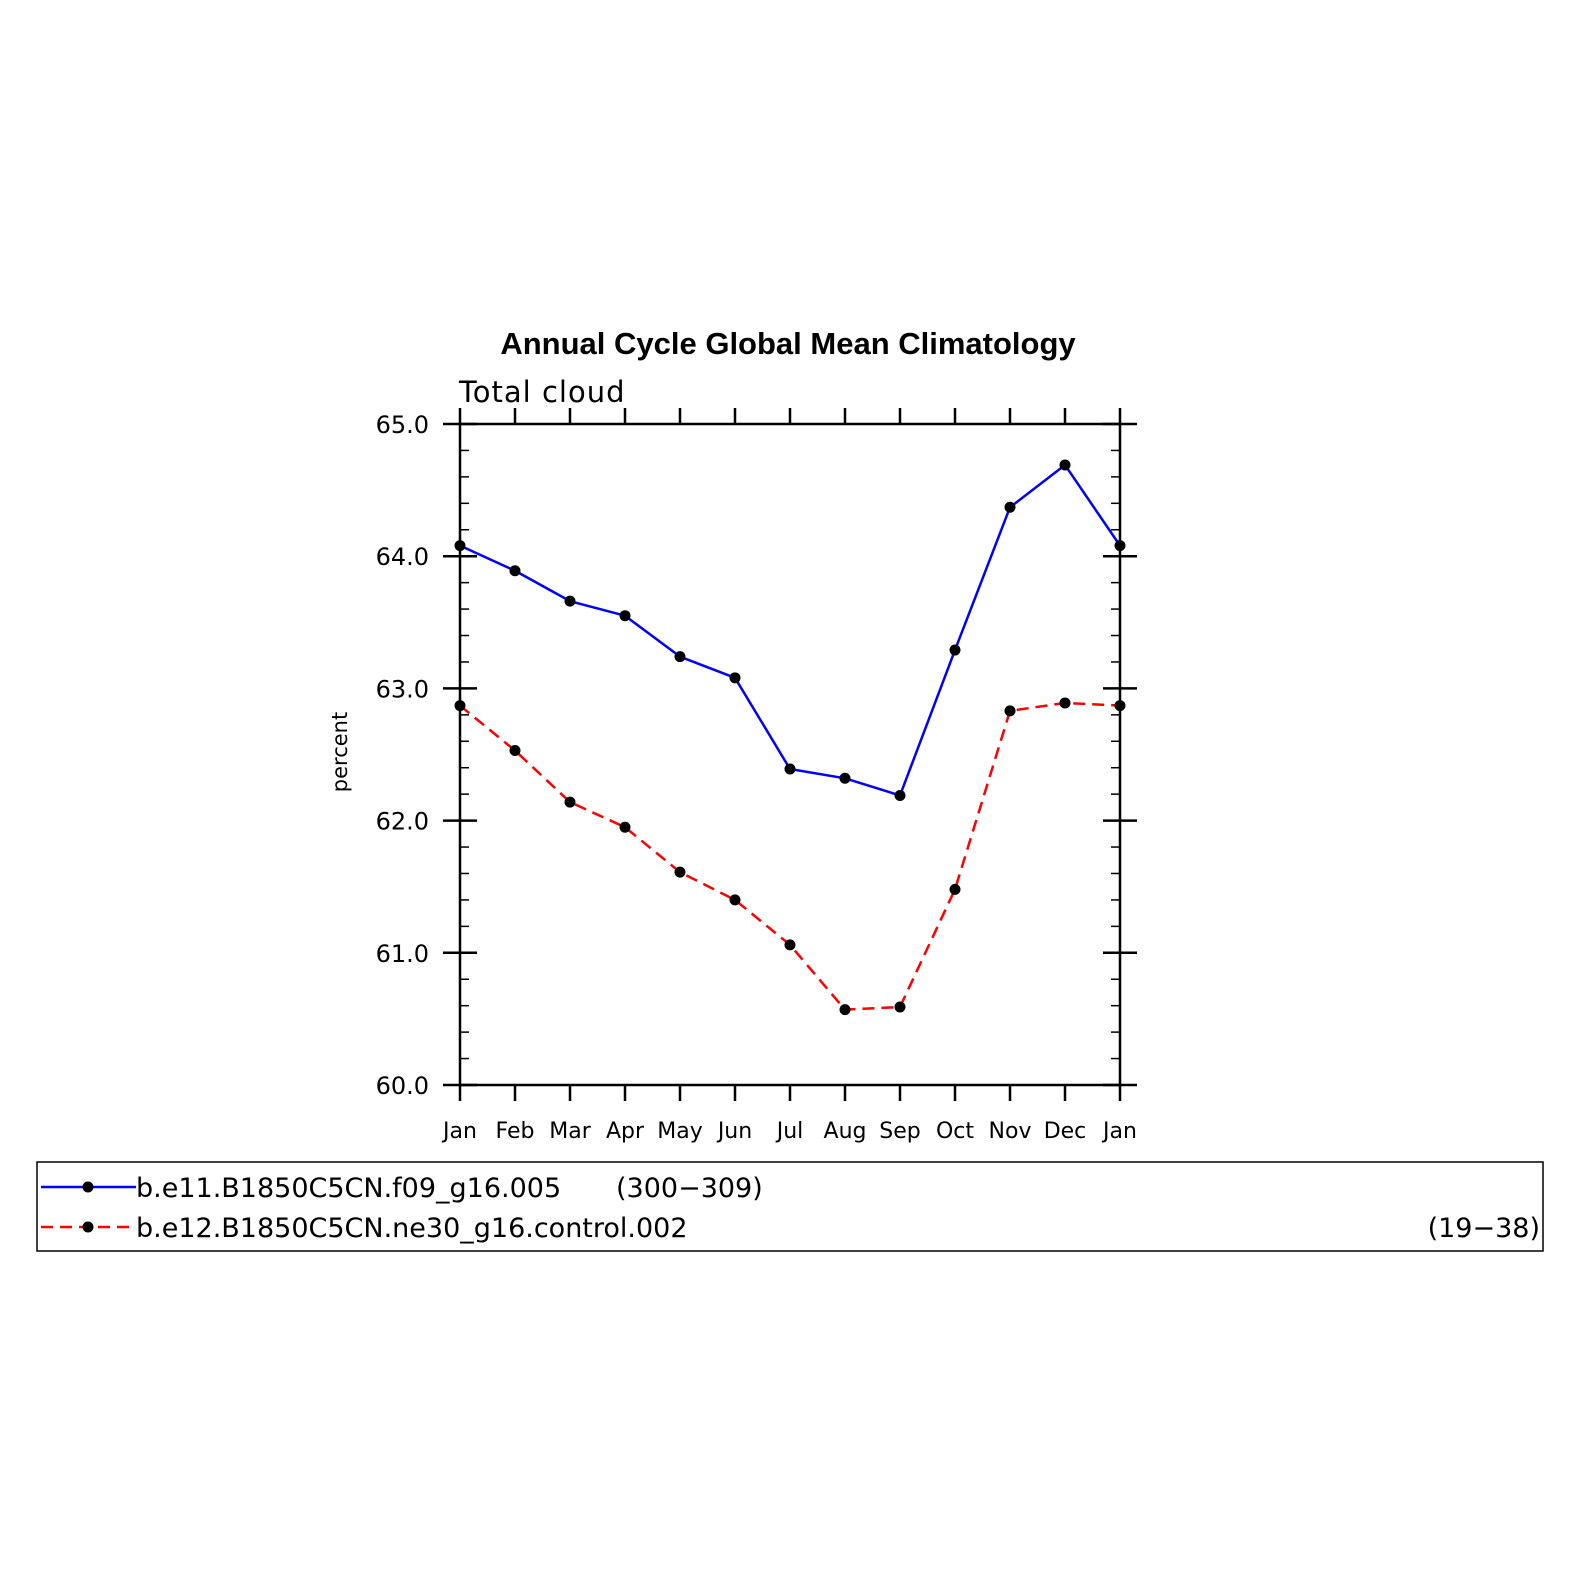 This screenshot has width=1575, height=1575. What do you see at coordinates (515, 1131) in the screenshot?
I see `x-tick-label: Feb` at bounding box center [515, 1131].